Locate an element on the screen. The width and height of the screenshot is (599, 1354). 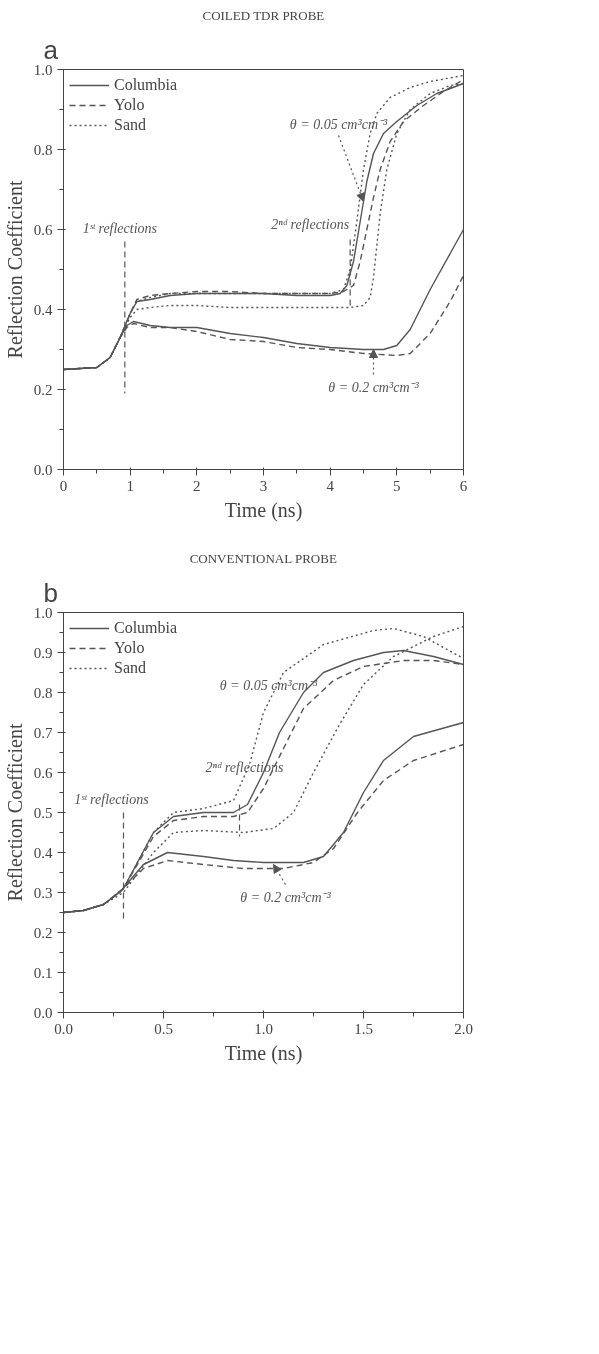
y-tick-label: 0.1 is located at coordinates (43, 972).